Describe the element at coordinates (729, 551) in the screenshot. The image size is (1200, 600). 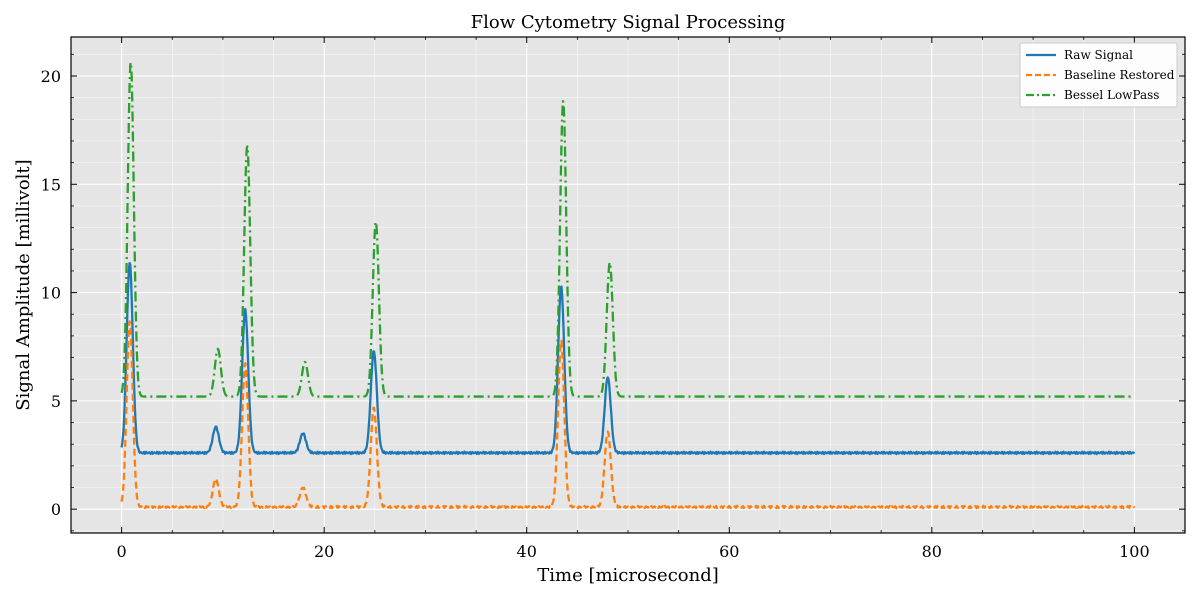
I see `x-tick-label: 60` at that location.